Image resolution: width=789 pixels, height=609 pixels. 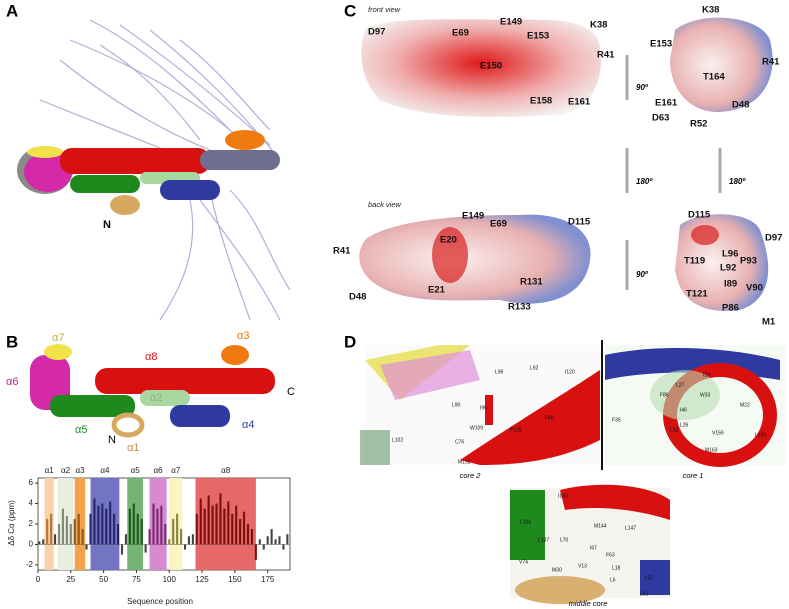 I want to click on residue-label: W109, so click(x=476, y=428).